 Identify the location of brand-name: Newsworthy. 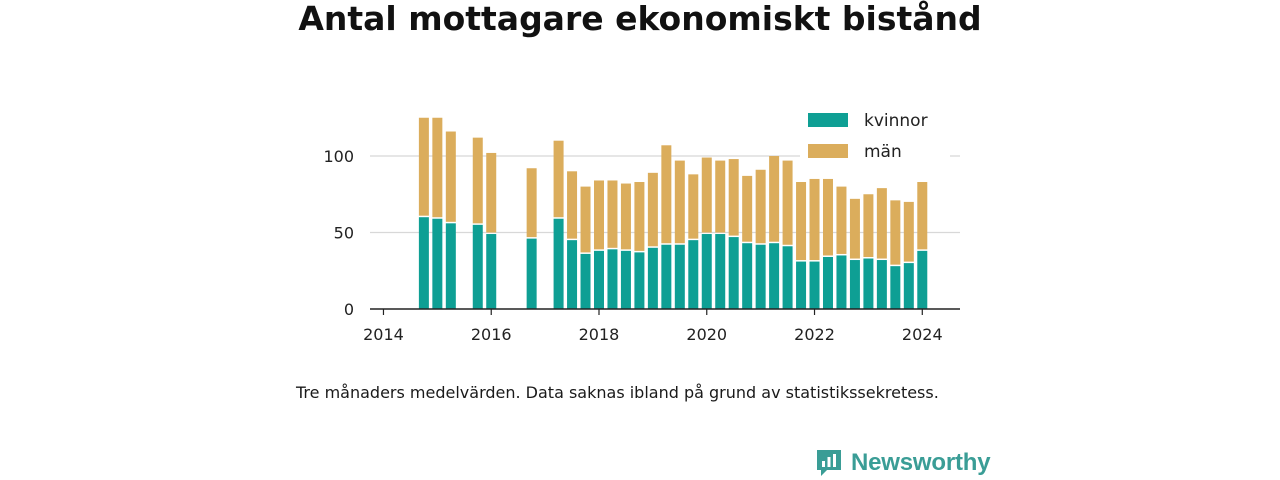
(921, 462).